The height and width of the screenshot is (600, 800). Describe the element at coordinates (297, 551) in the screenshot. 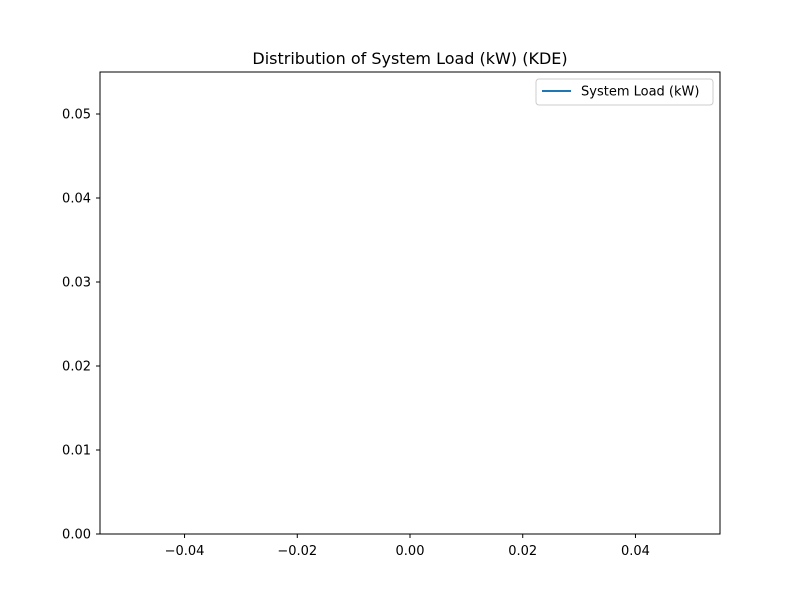

I see `x-tick-label: −0.02` at that location.